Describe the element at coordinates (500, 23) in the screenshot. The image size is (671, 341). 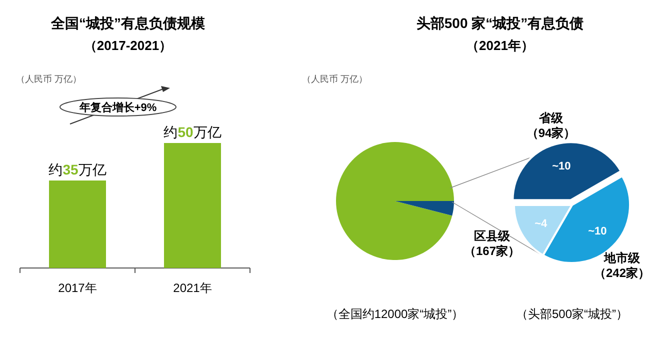
I see `text: 头部500 家“城投”有息负债` at that location.